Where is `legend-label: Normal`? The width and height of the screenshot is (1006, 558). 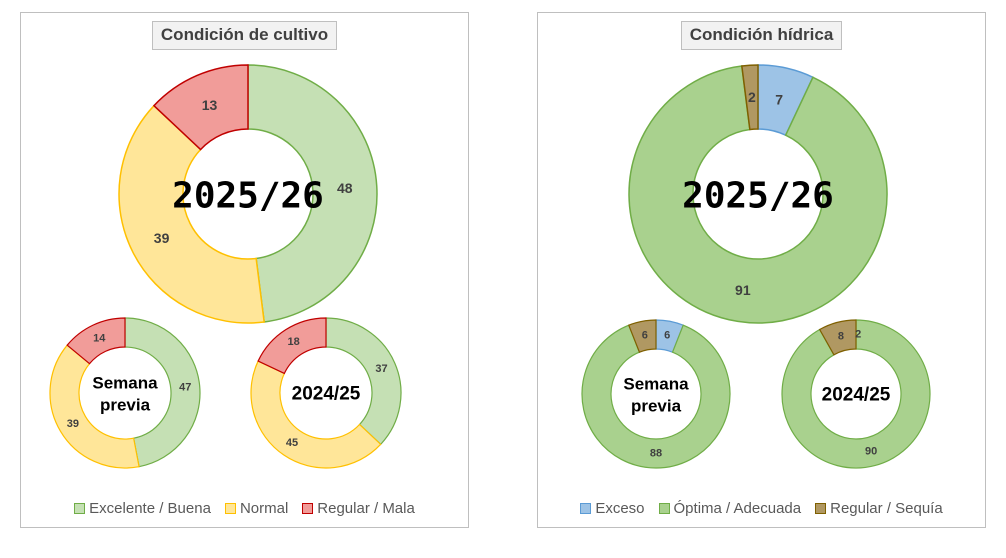 legend-label: Normal is located at coordinates (264, 508).